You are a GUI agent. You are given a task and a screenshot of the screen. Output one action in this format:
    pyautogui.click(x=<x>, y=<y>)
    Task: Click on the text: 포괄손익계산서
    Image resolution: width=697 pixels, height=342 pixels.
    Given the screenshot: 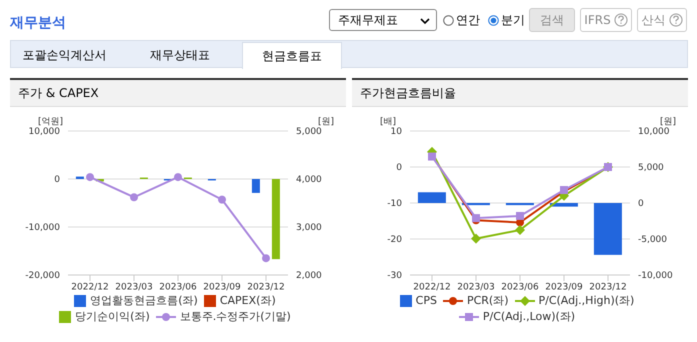 What is the action you would take?
    pyautogui.click(x=65, y=55)
    